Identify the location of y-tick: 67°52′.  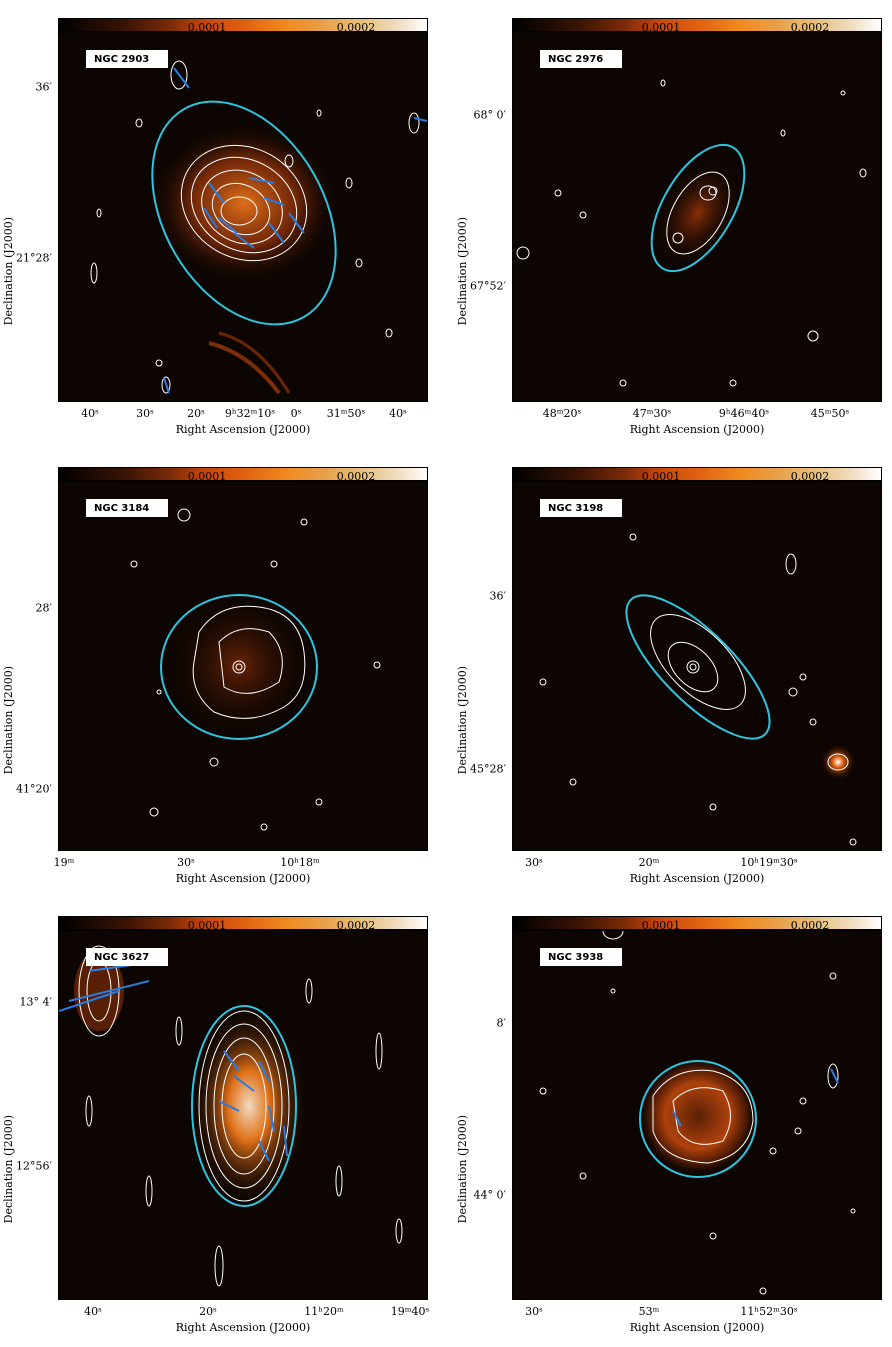
(488, 286).